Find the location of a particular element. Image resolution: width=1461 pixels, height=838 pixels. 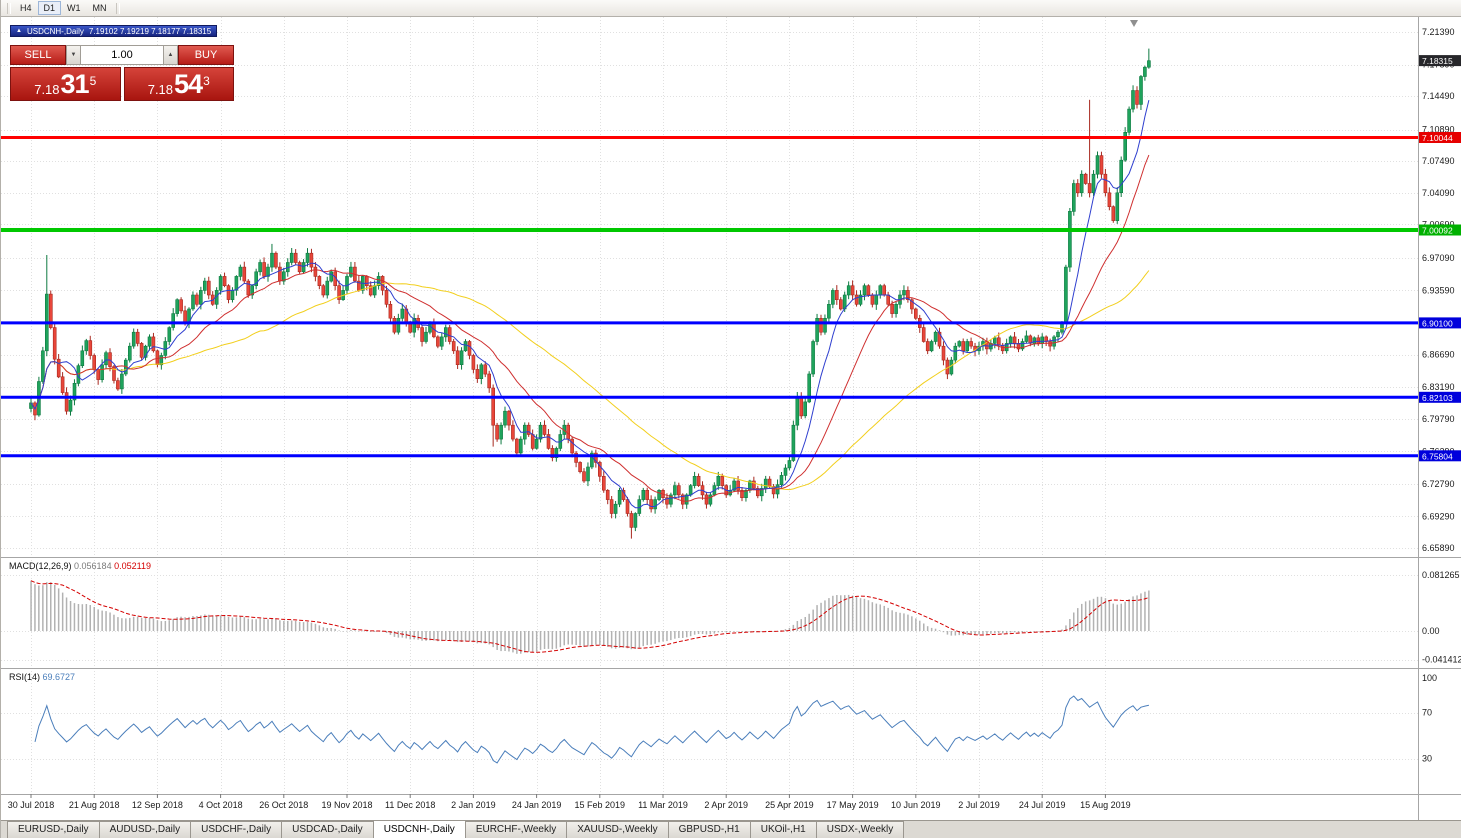

tab-eurusd-daily: EURUSD-,Daily is located at coordinates (53, 829).